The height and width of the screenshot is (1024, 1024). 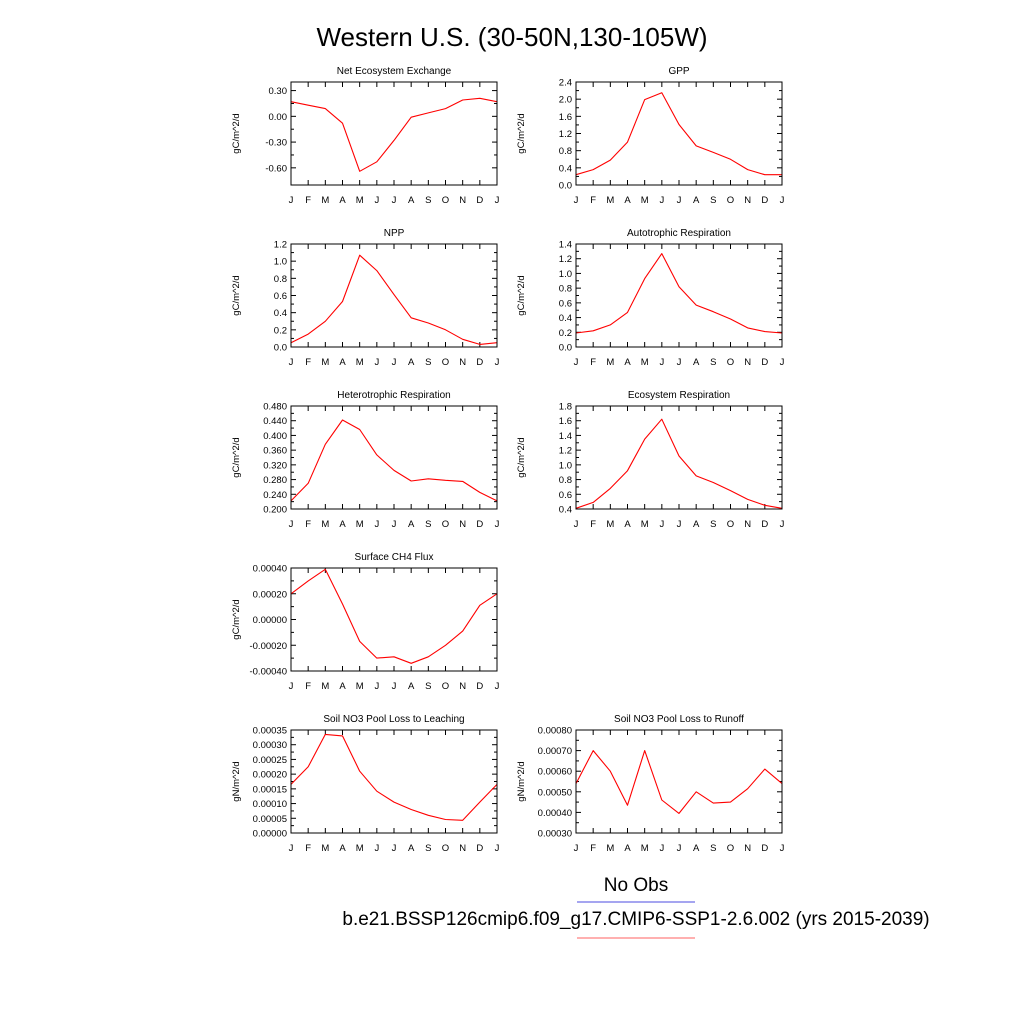 What do you see at coordinates (278, 91) in the screenshot?
I see `y-tick-label: 0.30` at bounding box center [278, 91].